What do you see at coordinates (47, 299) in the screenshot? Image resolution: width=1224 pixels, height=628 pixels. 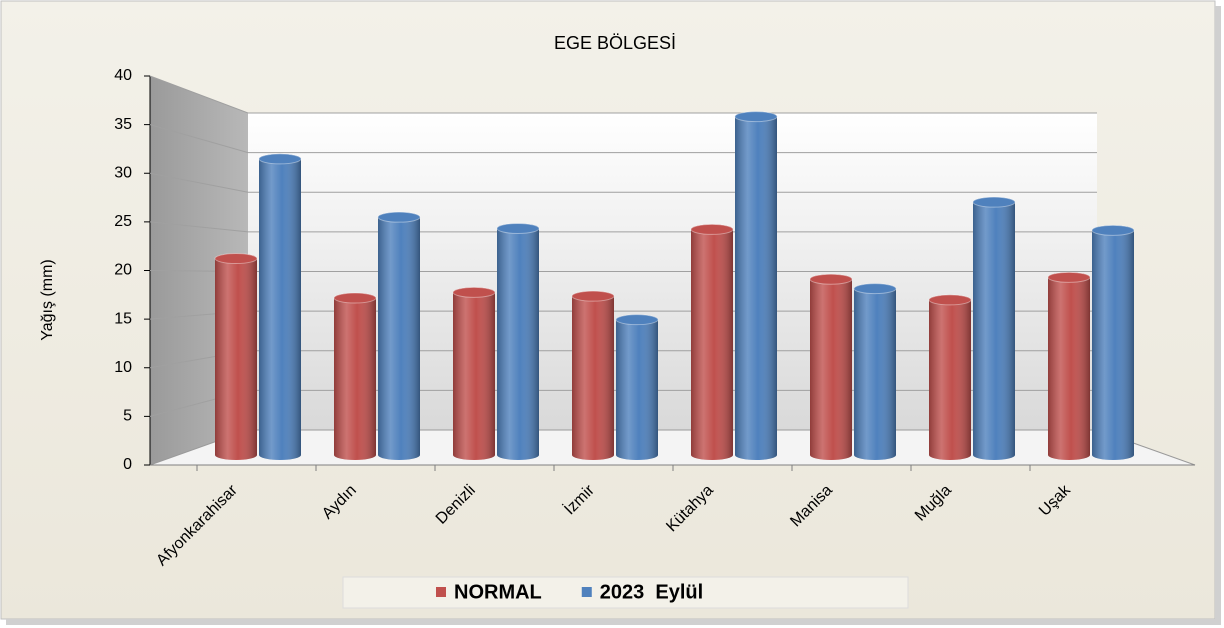 I see `y-axis-label: Yağış (mm)` at bounding box center [47, 299].